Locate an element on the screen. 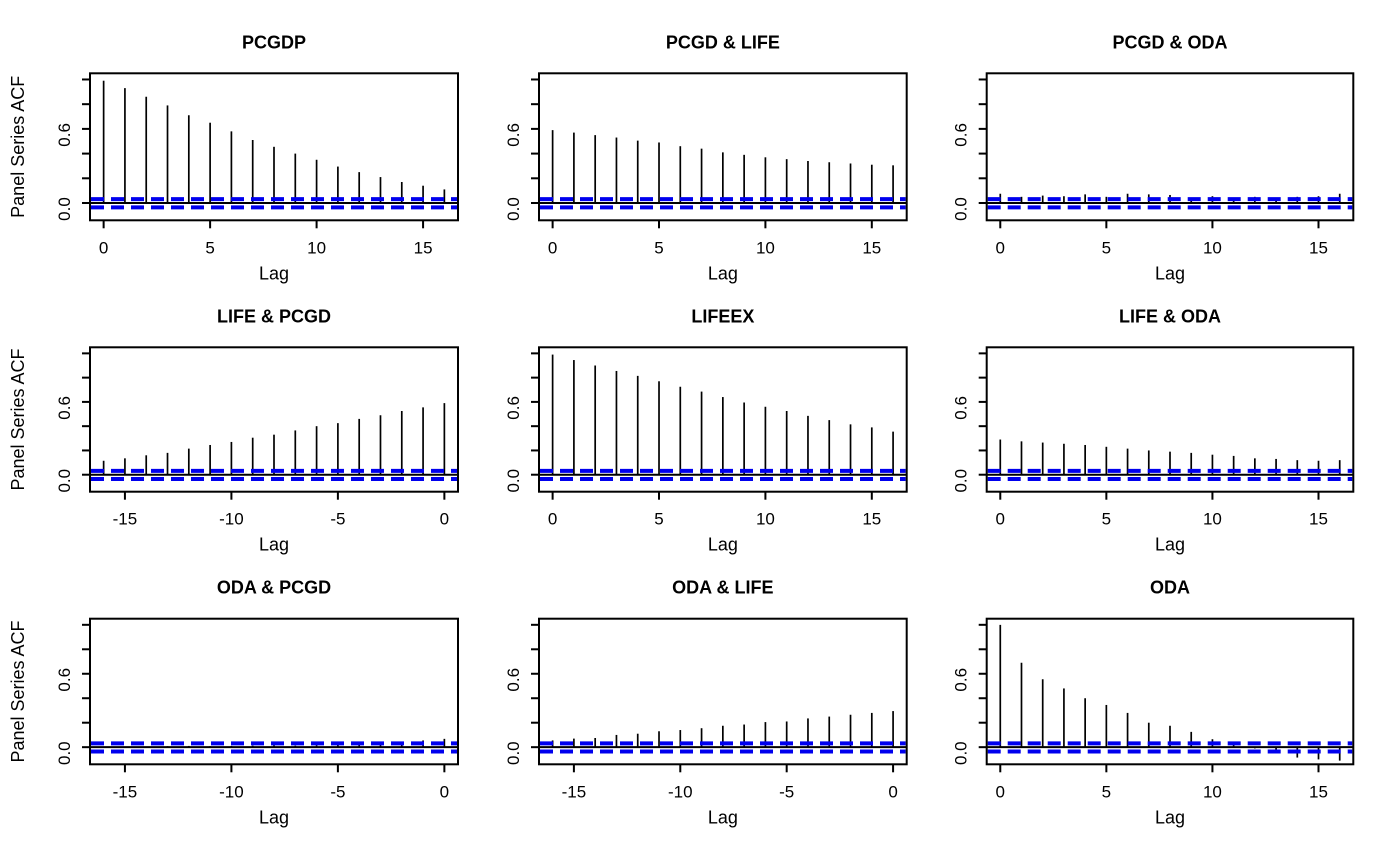 Image resolution: width=1400 pixels, height=866 pixels. panel-title: PCGDP is located at coordinates (274, 42).